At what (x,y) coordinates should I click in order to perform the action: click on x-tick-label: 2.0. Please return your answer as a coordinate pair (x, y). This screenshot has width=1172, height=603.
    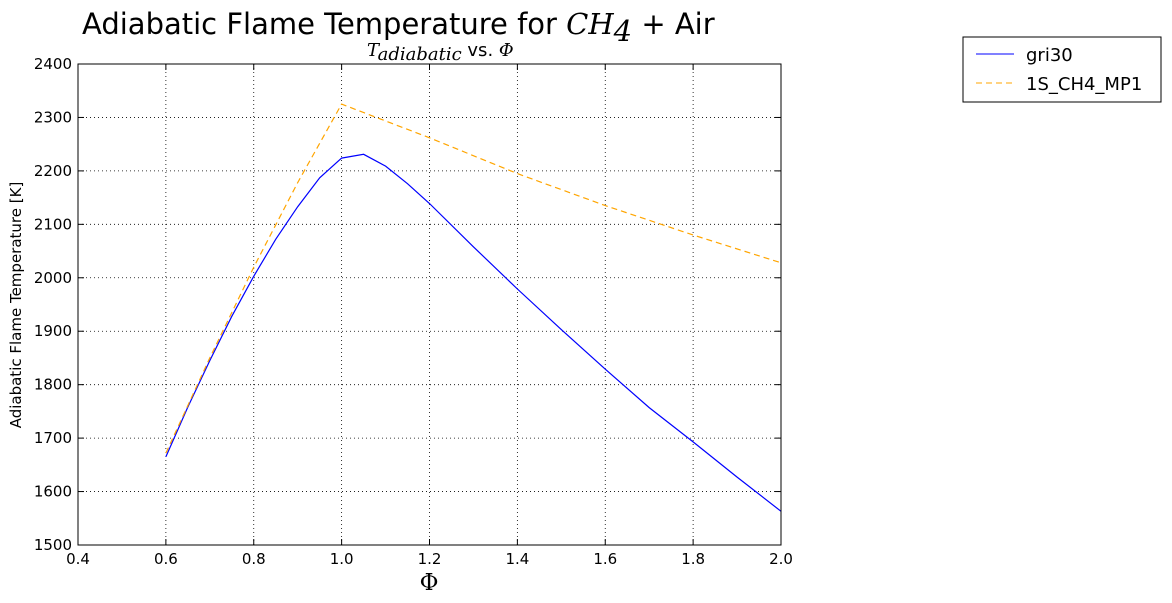
    Looking at the image, I should click on (781, 559).